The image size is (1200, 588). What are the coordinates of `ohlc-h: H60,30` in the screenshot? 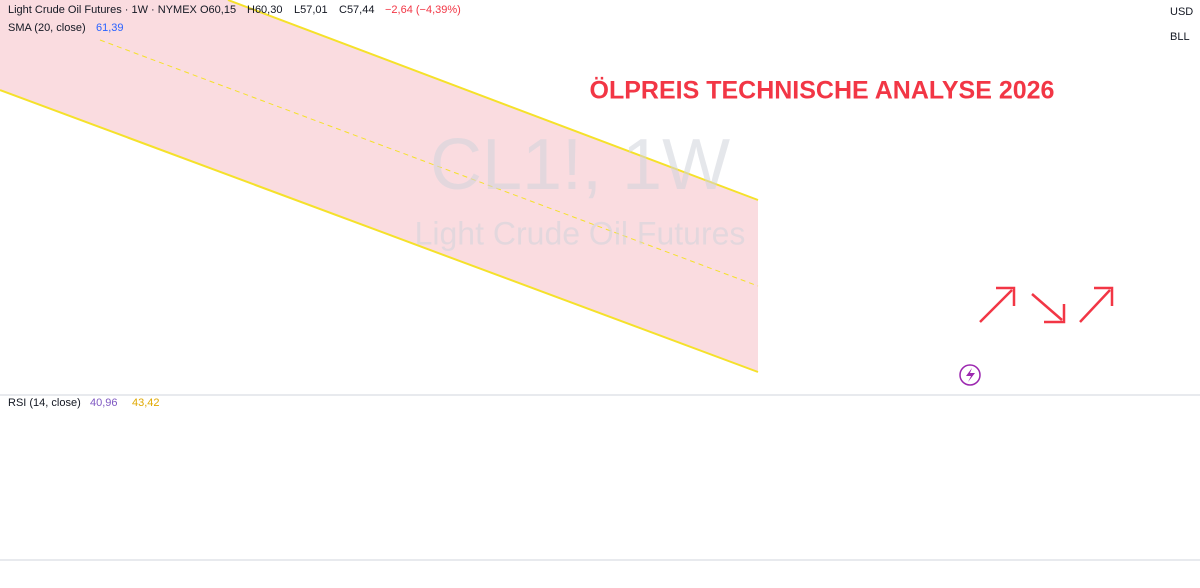 It's located at (264, 10).